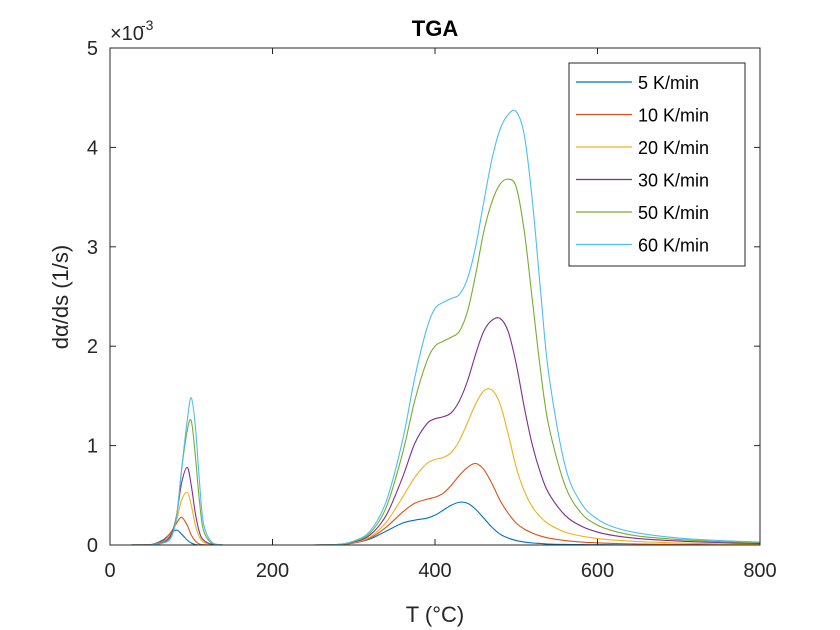 This screenshot has height=630, width=840. I want to click on y-tick-label: 0, so click(92, 546).